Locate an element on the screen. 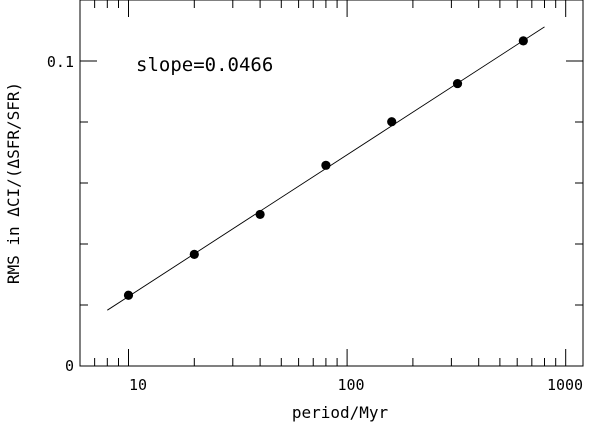 The image size is (598, 426). y-tick-label-0: 0 is located at coordinates (69, 366).